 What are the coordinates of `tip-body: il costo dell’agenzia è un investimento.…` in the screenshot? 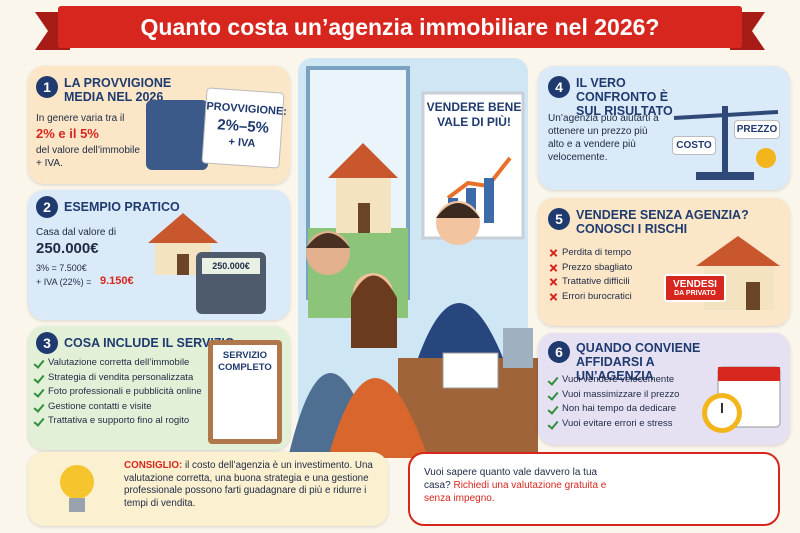 It's located at (248, 484).